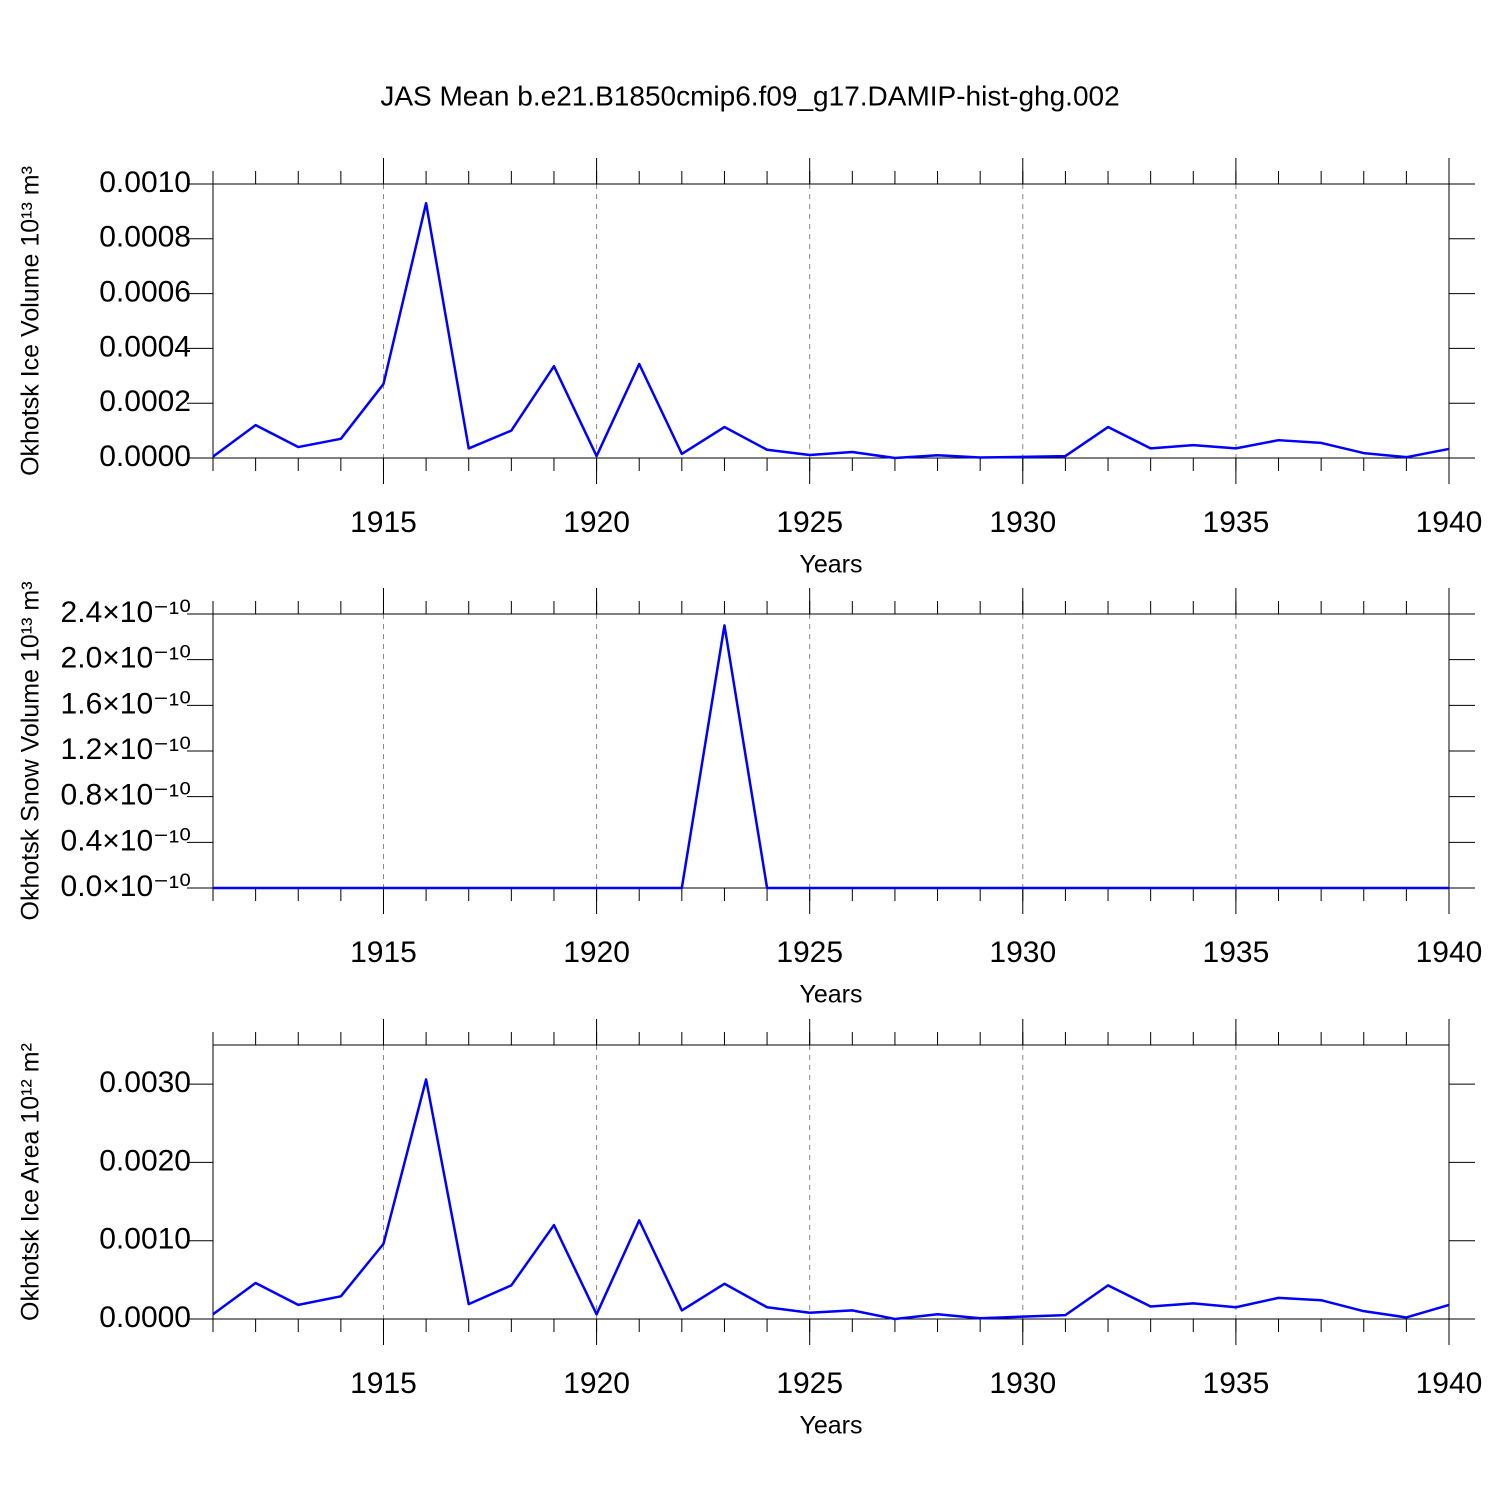  What do you see at coordinates (126, 703) in the screenshot?
I see `y-tick-label: 1.6×10⁻¹⁰` at bounding box center [126, 703].